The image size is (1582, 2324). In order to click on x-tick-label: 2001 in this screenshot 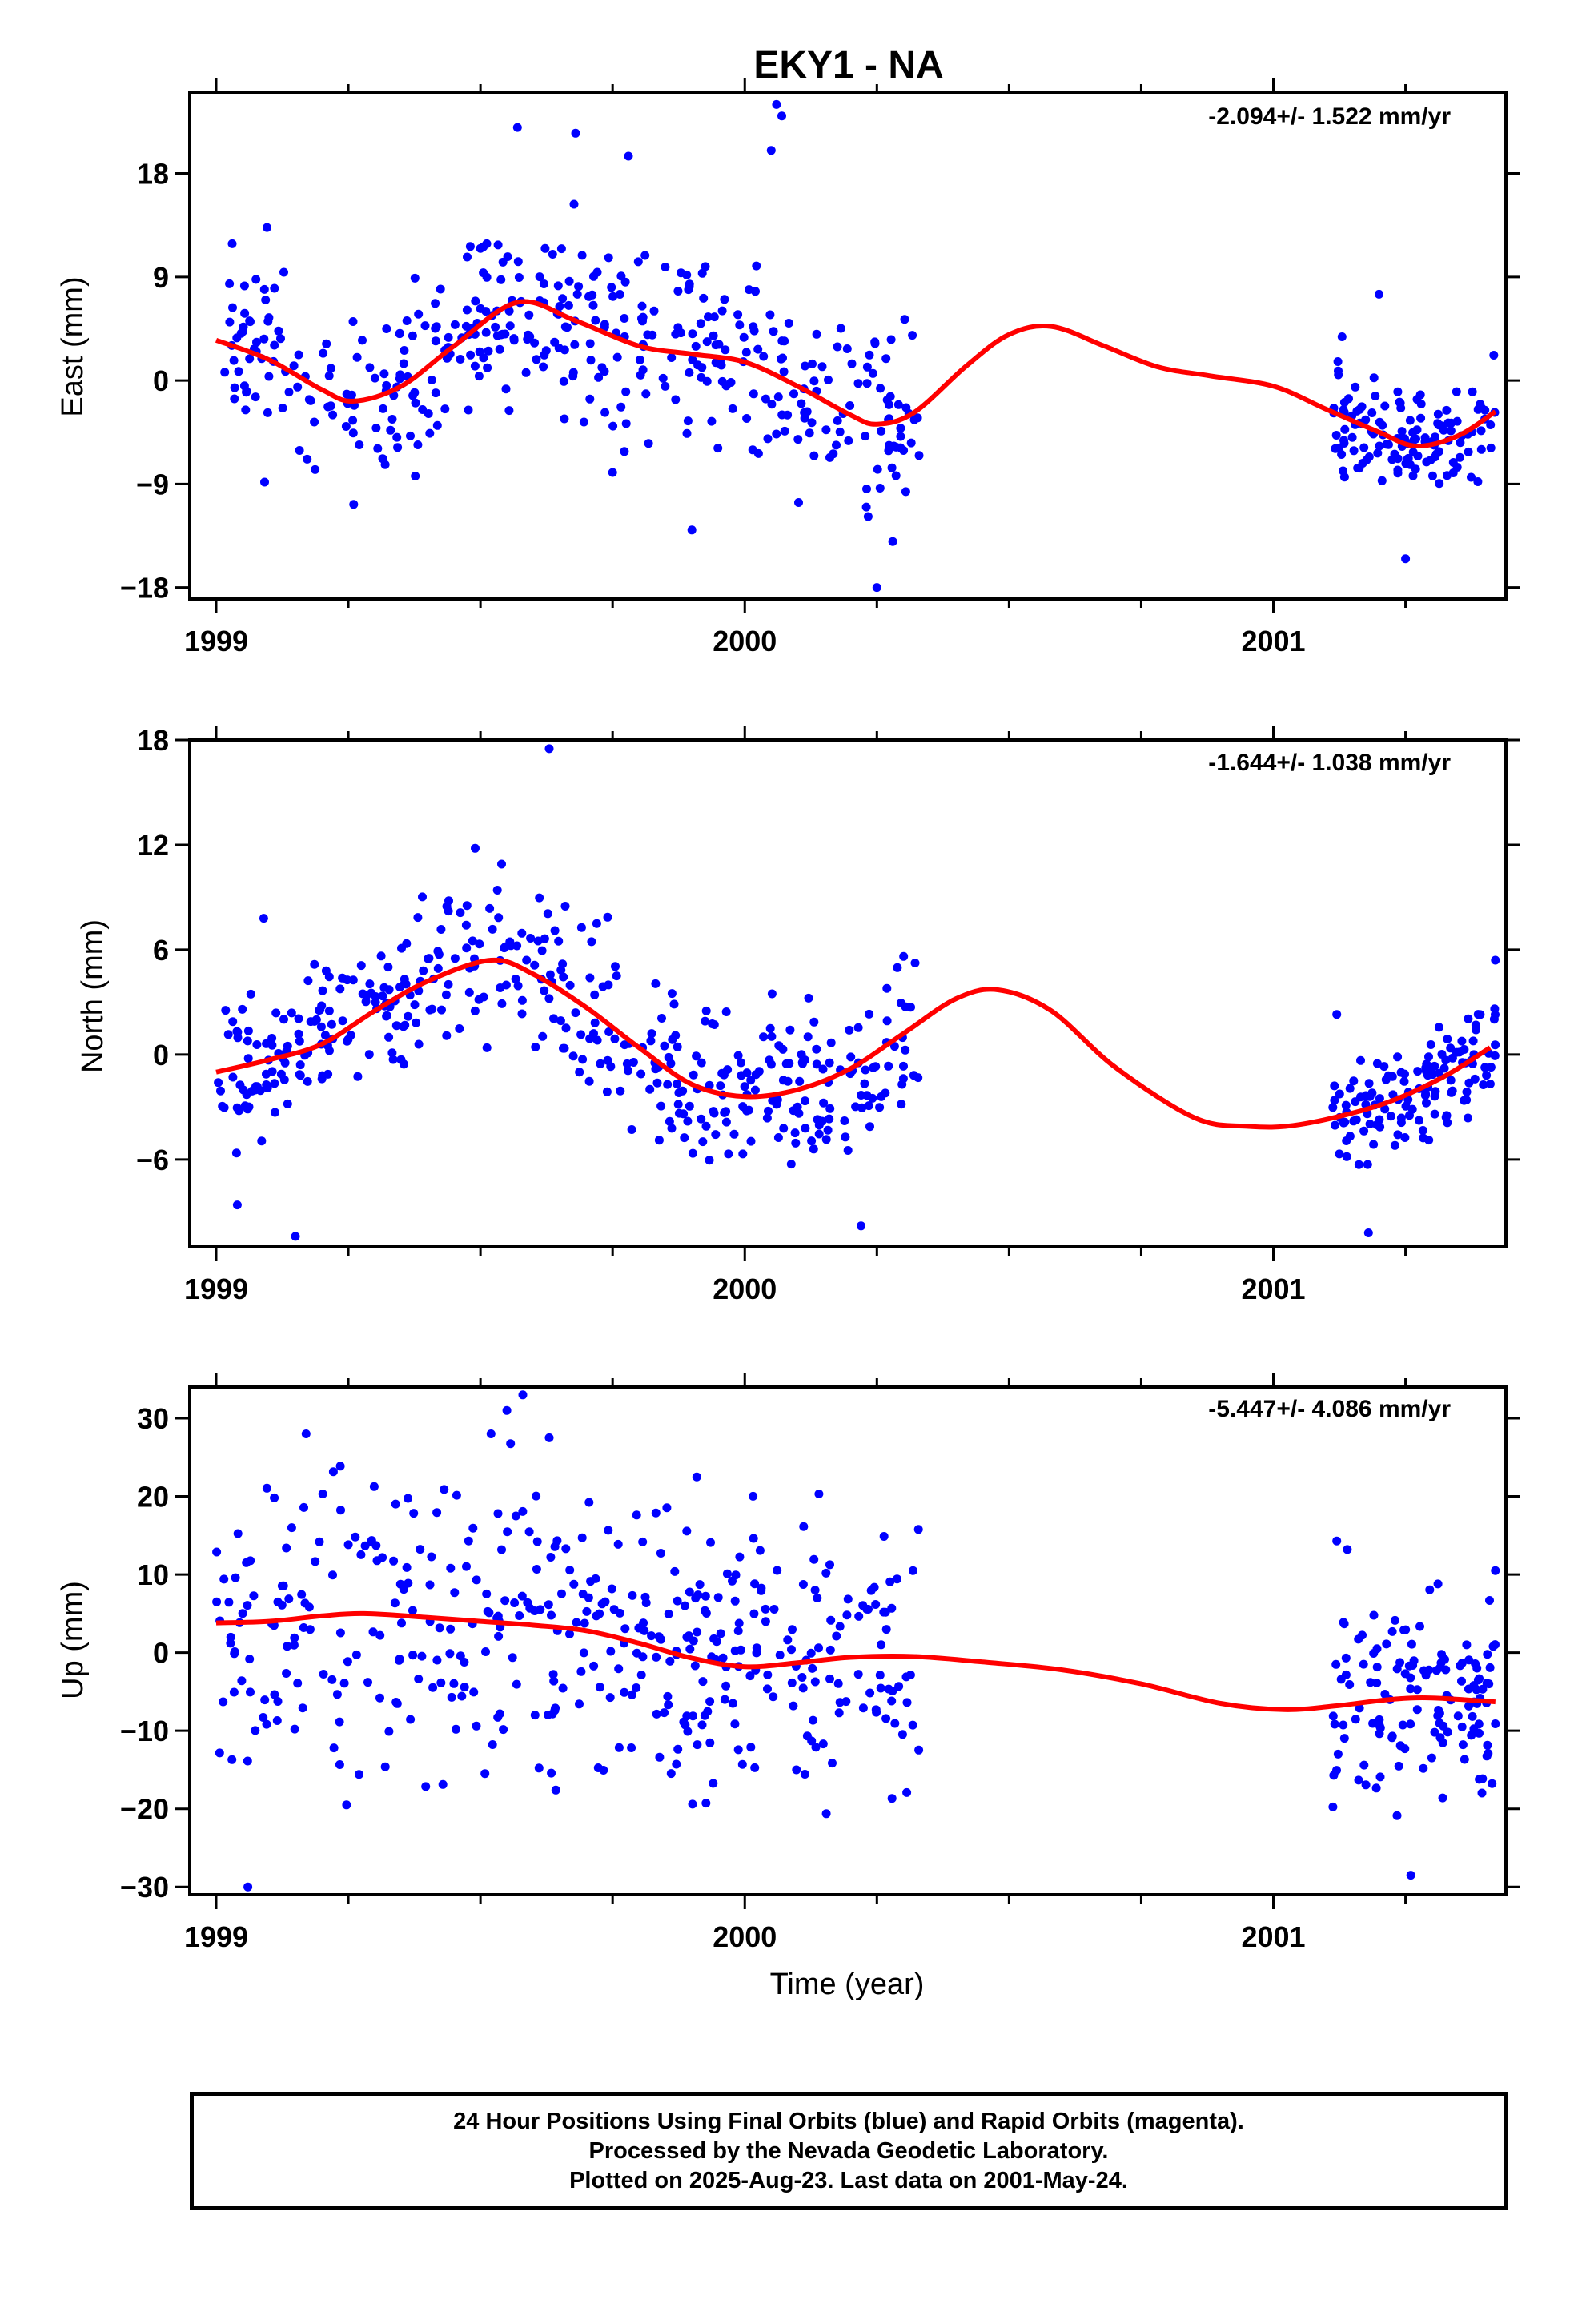, I will do `click(1273, 1289)`.